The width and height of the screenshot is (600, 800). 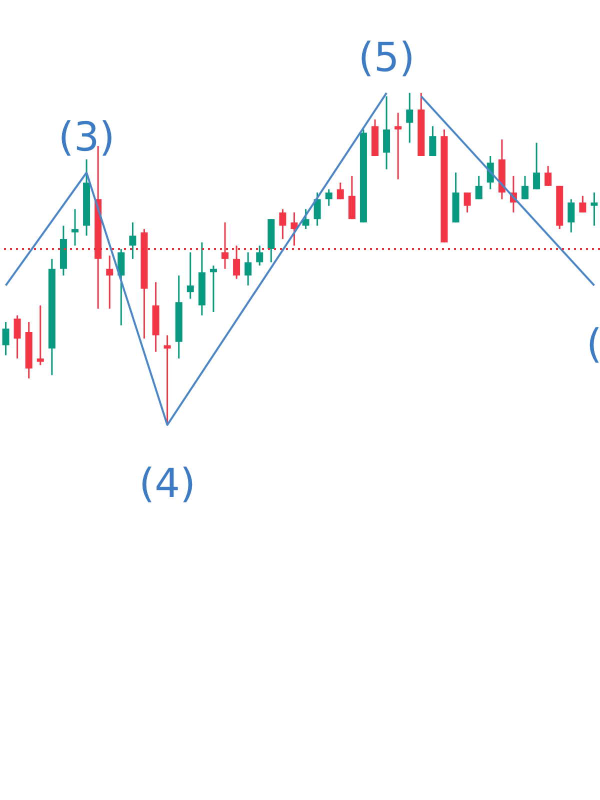 I want to click on annotation: (3), so click(x=86, y=137).